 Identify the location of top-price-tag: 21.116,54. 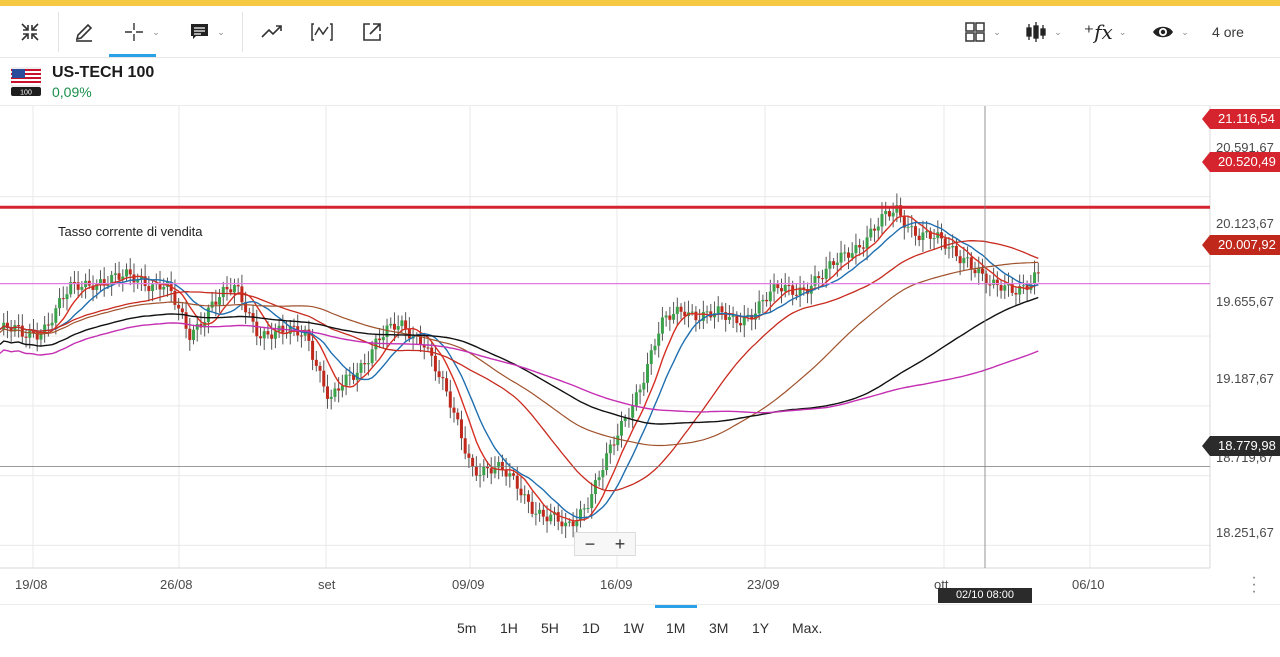
(1241, 119).